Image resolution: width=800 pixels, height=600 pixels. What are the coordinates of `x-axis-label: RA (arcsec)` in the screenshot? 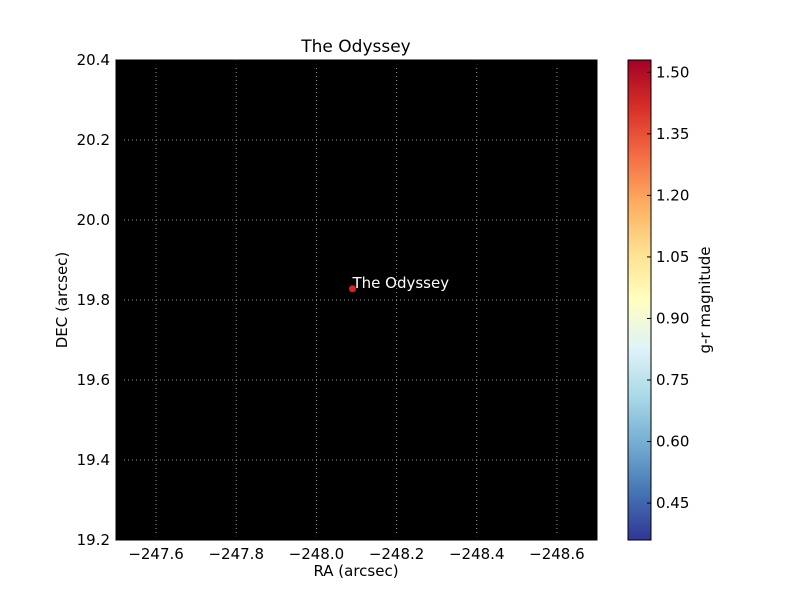 It's located at (355, 571).